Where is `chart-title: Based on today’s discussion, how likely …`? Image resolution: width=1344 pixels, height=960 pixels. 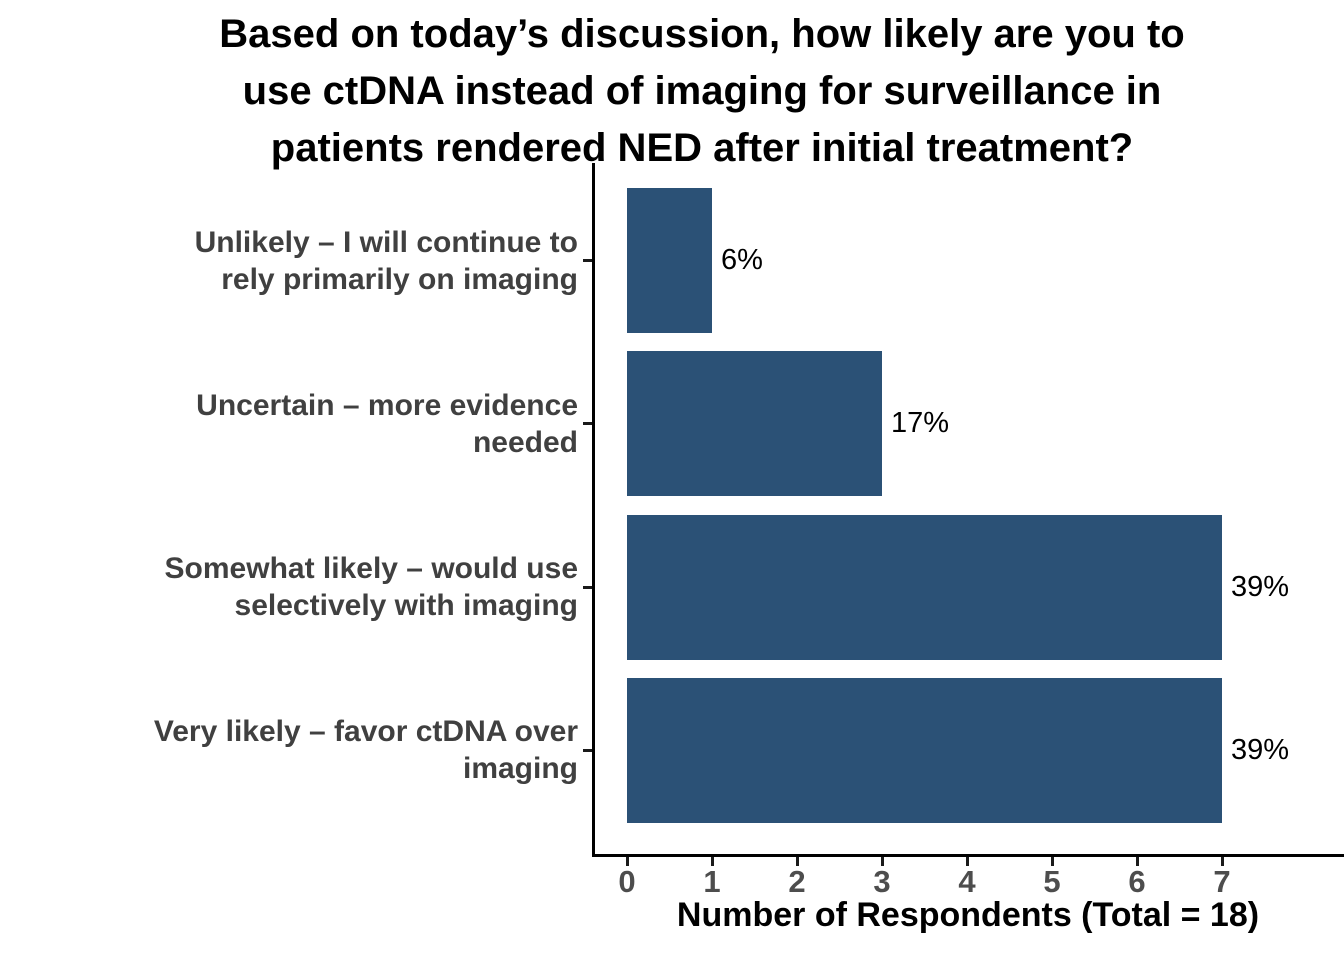
chart-title: Based on today’s discussion, how likely … is located at coordinates (702, 91).